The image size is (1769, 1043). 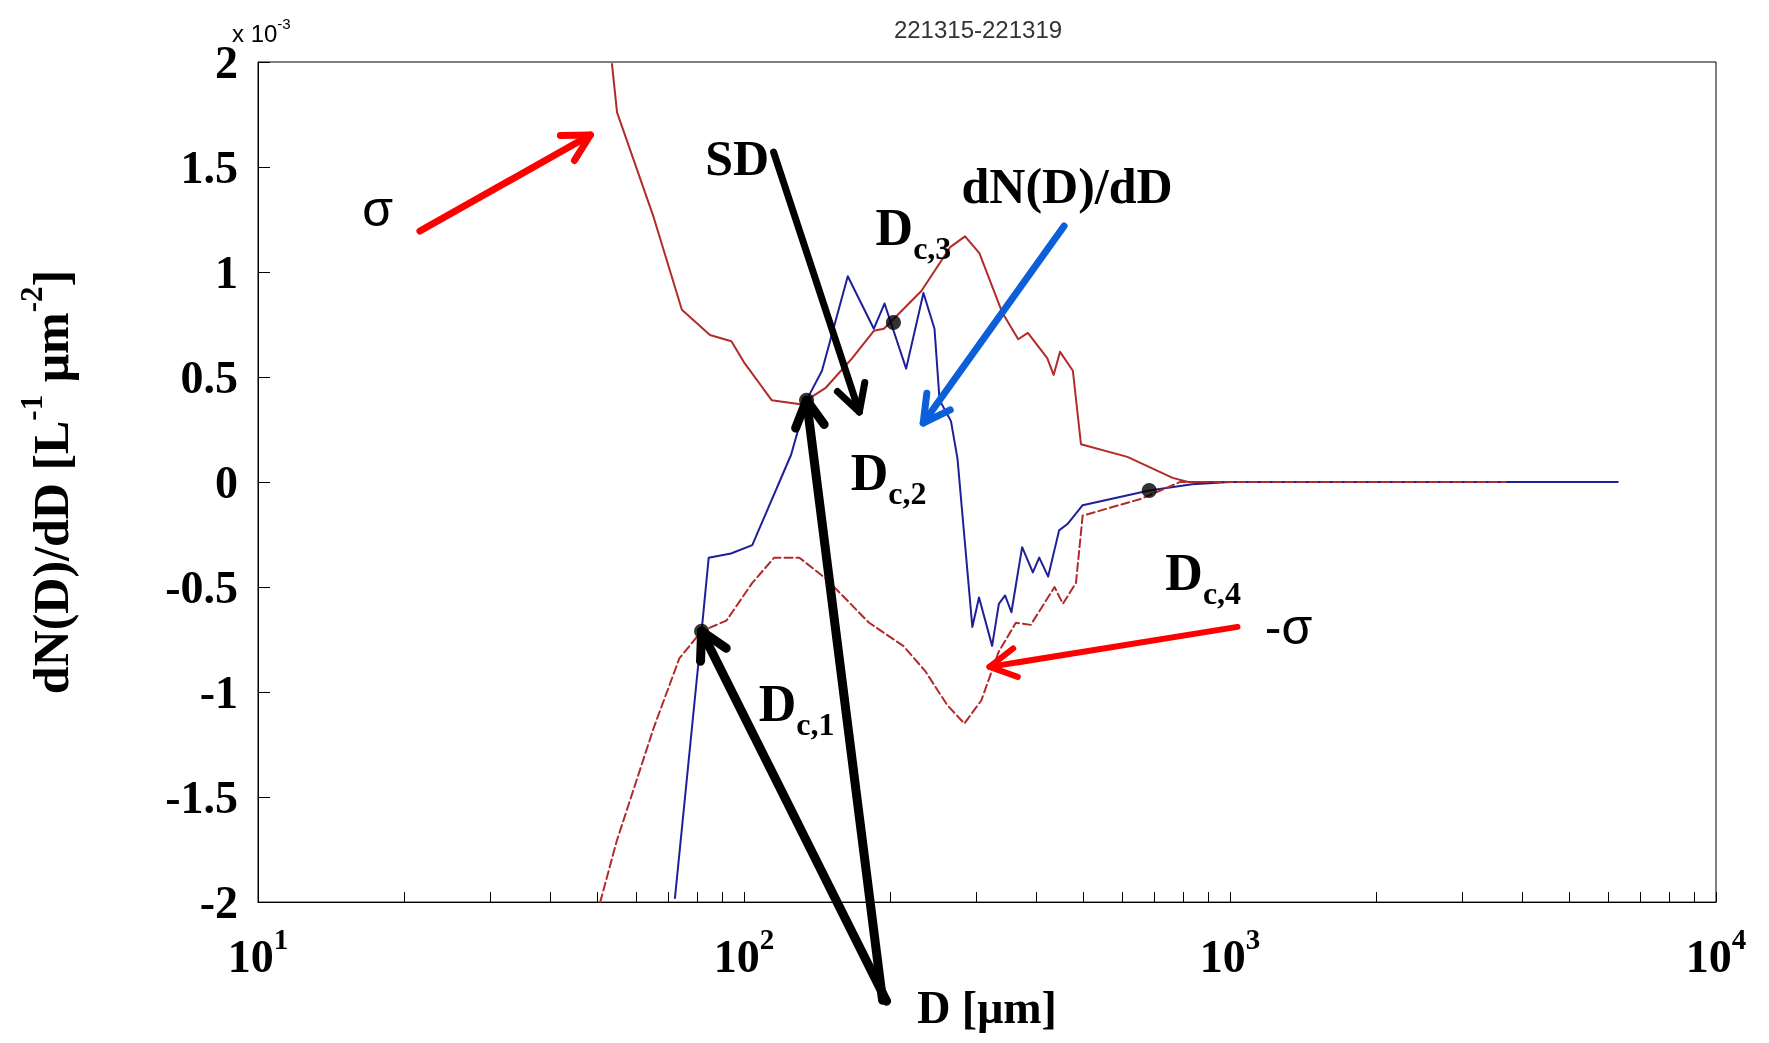 What do you see at coordinates (978, 29) in the screenshot?
I see `chart-title: 221315-221319` at bounding box center [978, 29].